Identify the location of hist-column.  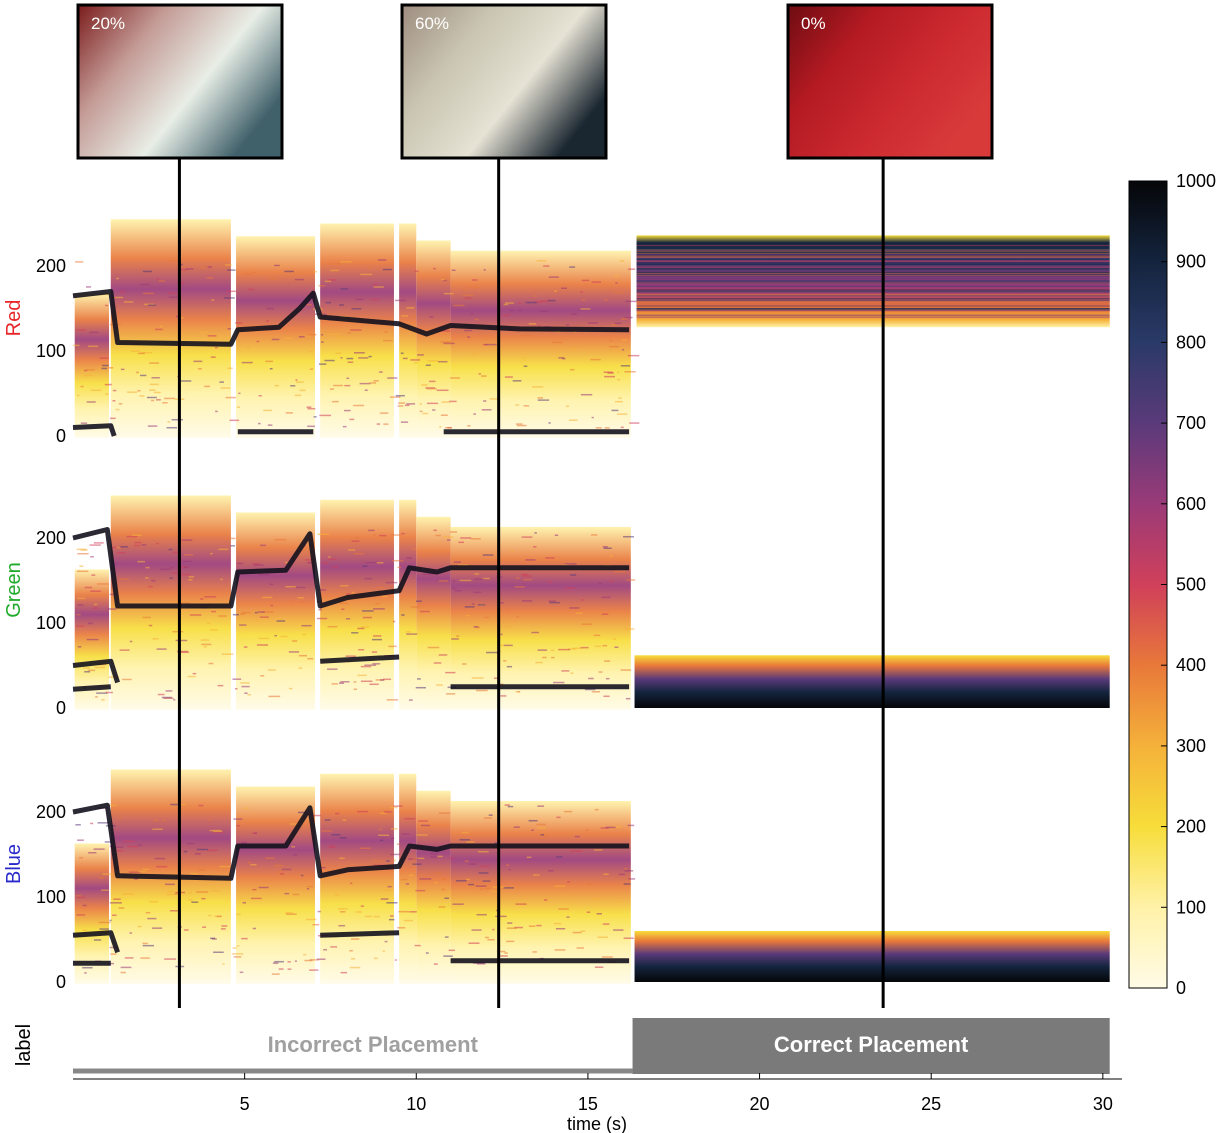
(540, 344).